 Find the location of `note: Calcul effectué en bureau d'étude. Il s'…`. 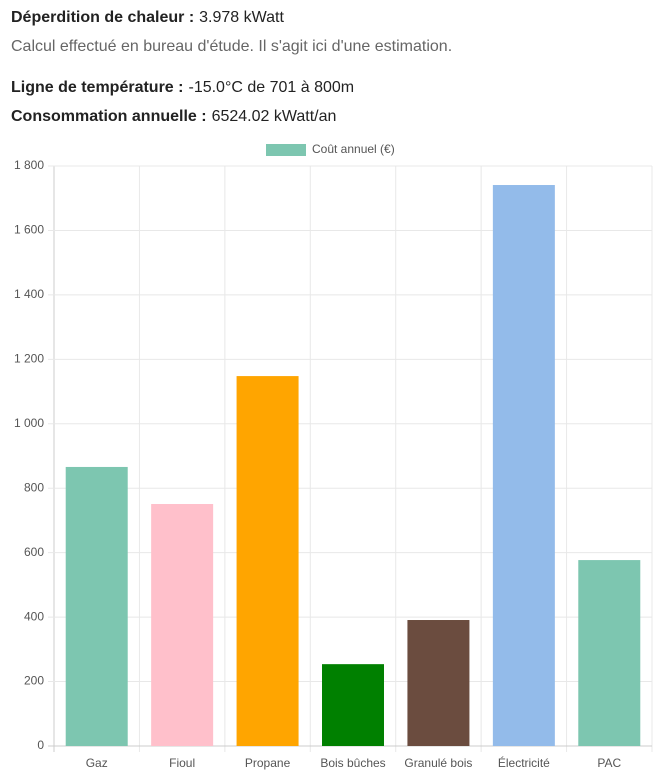

note: Calcul effectué en bureau d'étude. Il s'… is located at coordinates (232, 46).